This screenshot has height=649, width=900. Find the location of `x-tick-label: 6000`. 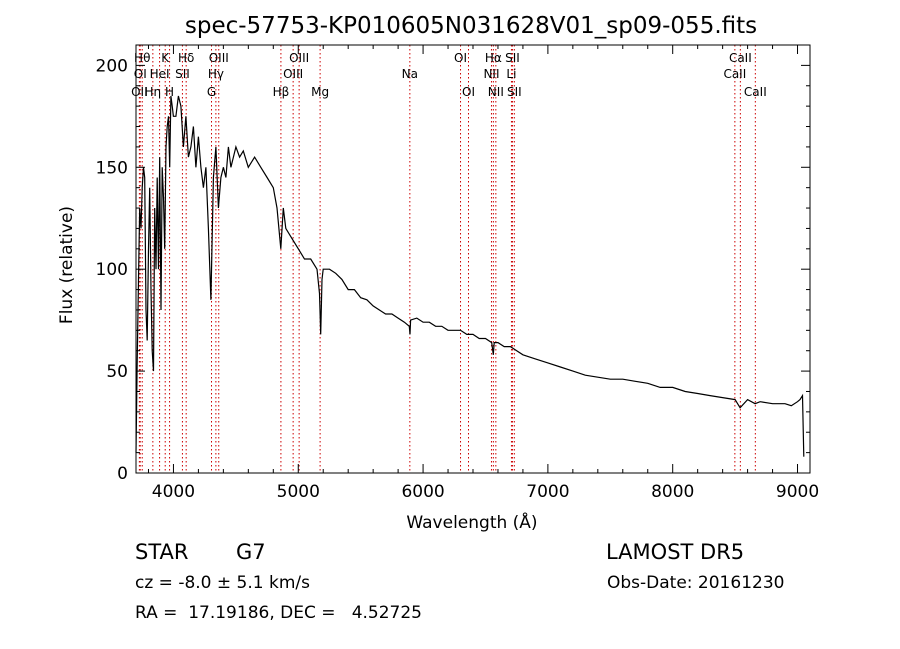

x-tick-label: 6000 is located at coordinates (422, 492).